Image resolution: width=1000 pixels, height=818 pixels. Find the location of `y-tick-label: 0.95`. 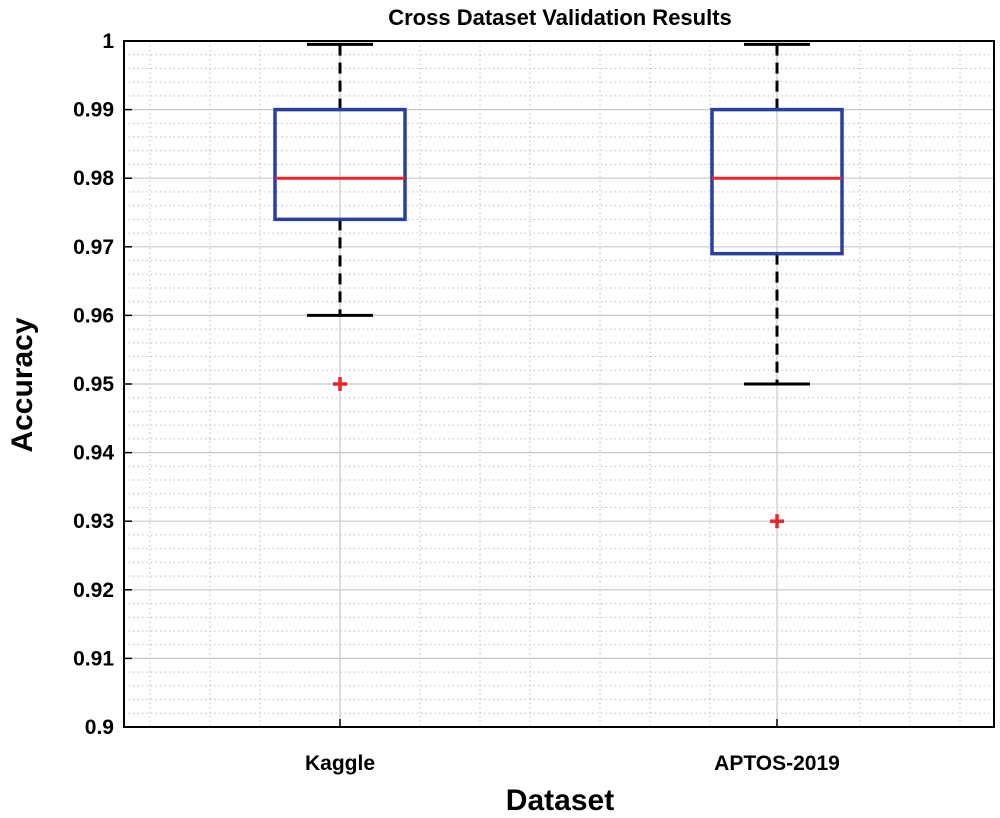

y-tick-label: 0.95 is located at coordinates (93, 384).